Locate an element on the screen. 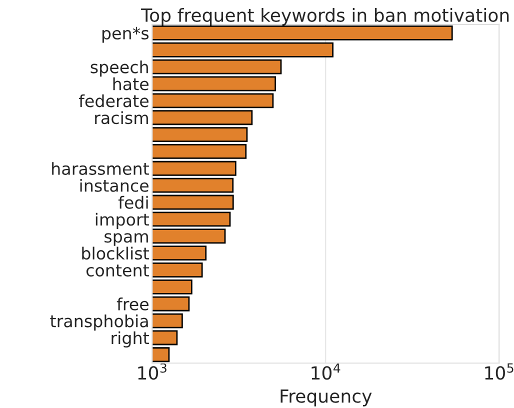  y-tick-label: racism is located at coordinates (121, 117).